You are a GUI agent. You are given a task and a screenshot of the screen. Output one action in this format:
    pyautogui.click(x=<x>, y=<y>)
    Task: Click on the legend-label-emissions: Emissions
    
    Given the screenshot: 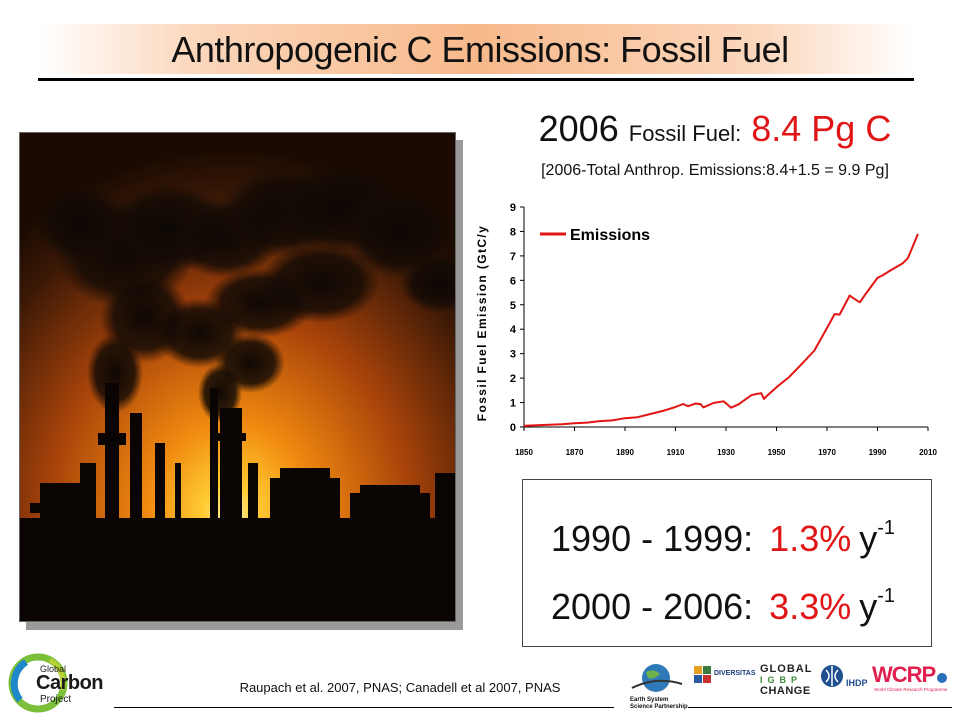 What is the action you would take?
    pyautogui.click(x=610, y=235)
    